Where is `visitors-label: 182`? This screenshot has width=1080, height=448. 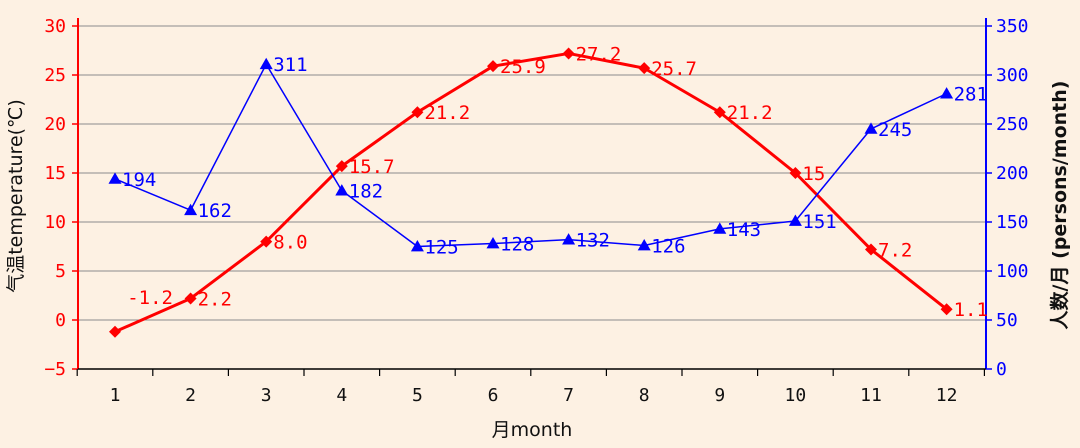 visitors-label: 182 is located at coordinates (366, 192).